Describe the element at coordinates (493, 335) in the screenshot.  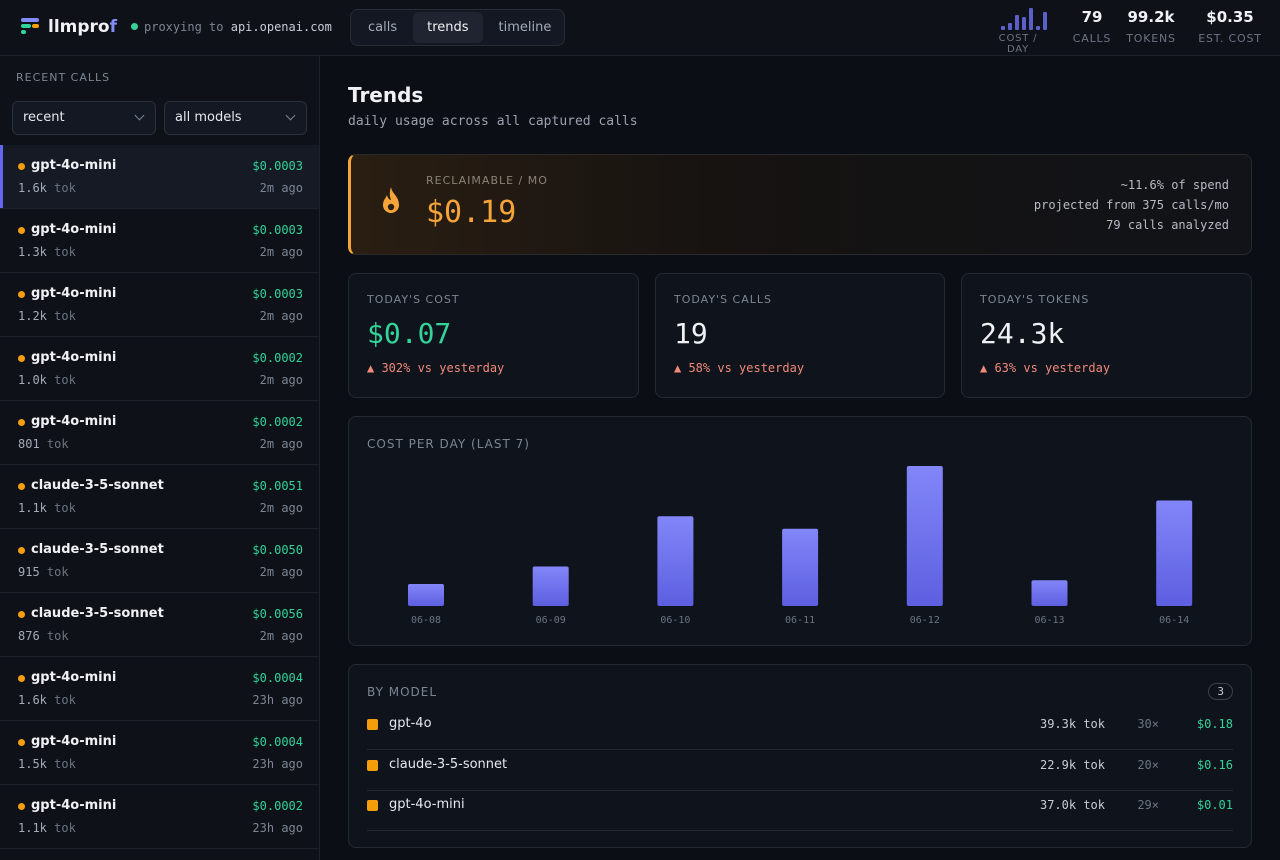
I see `today-cost-card: TODAY'S COST $0.07 ▲ 302% vs yesterday` at that location.